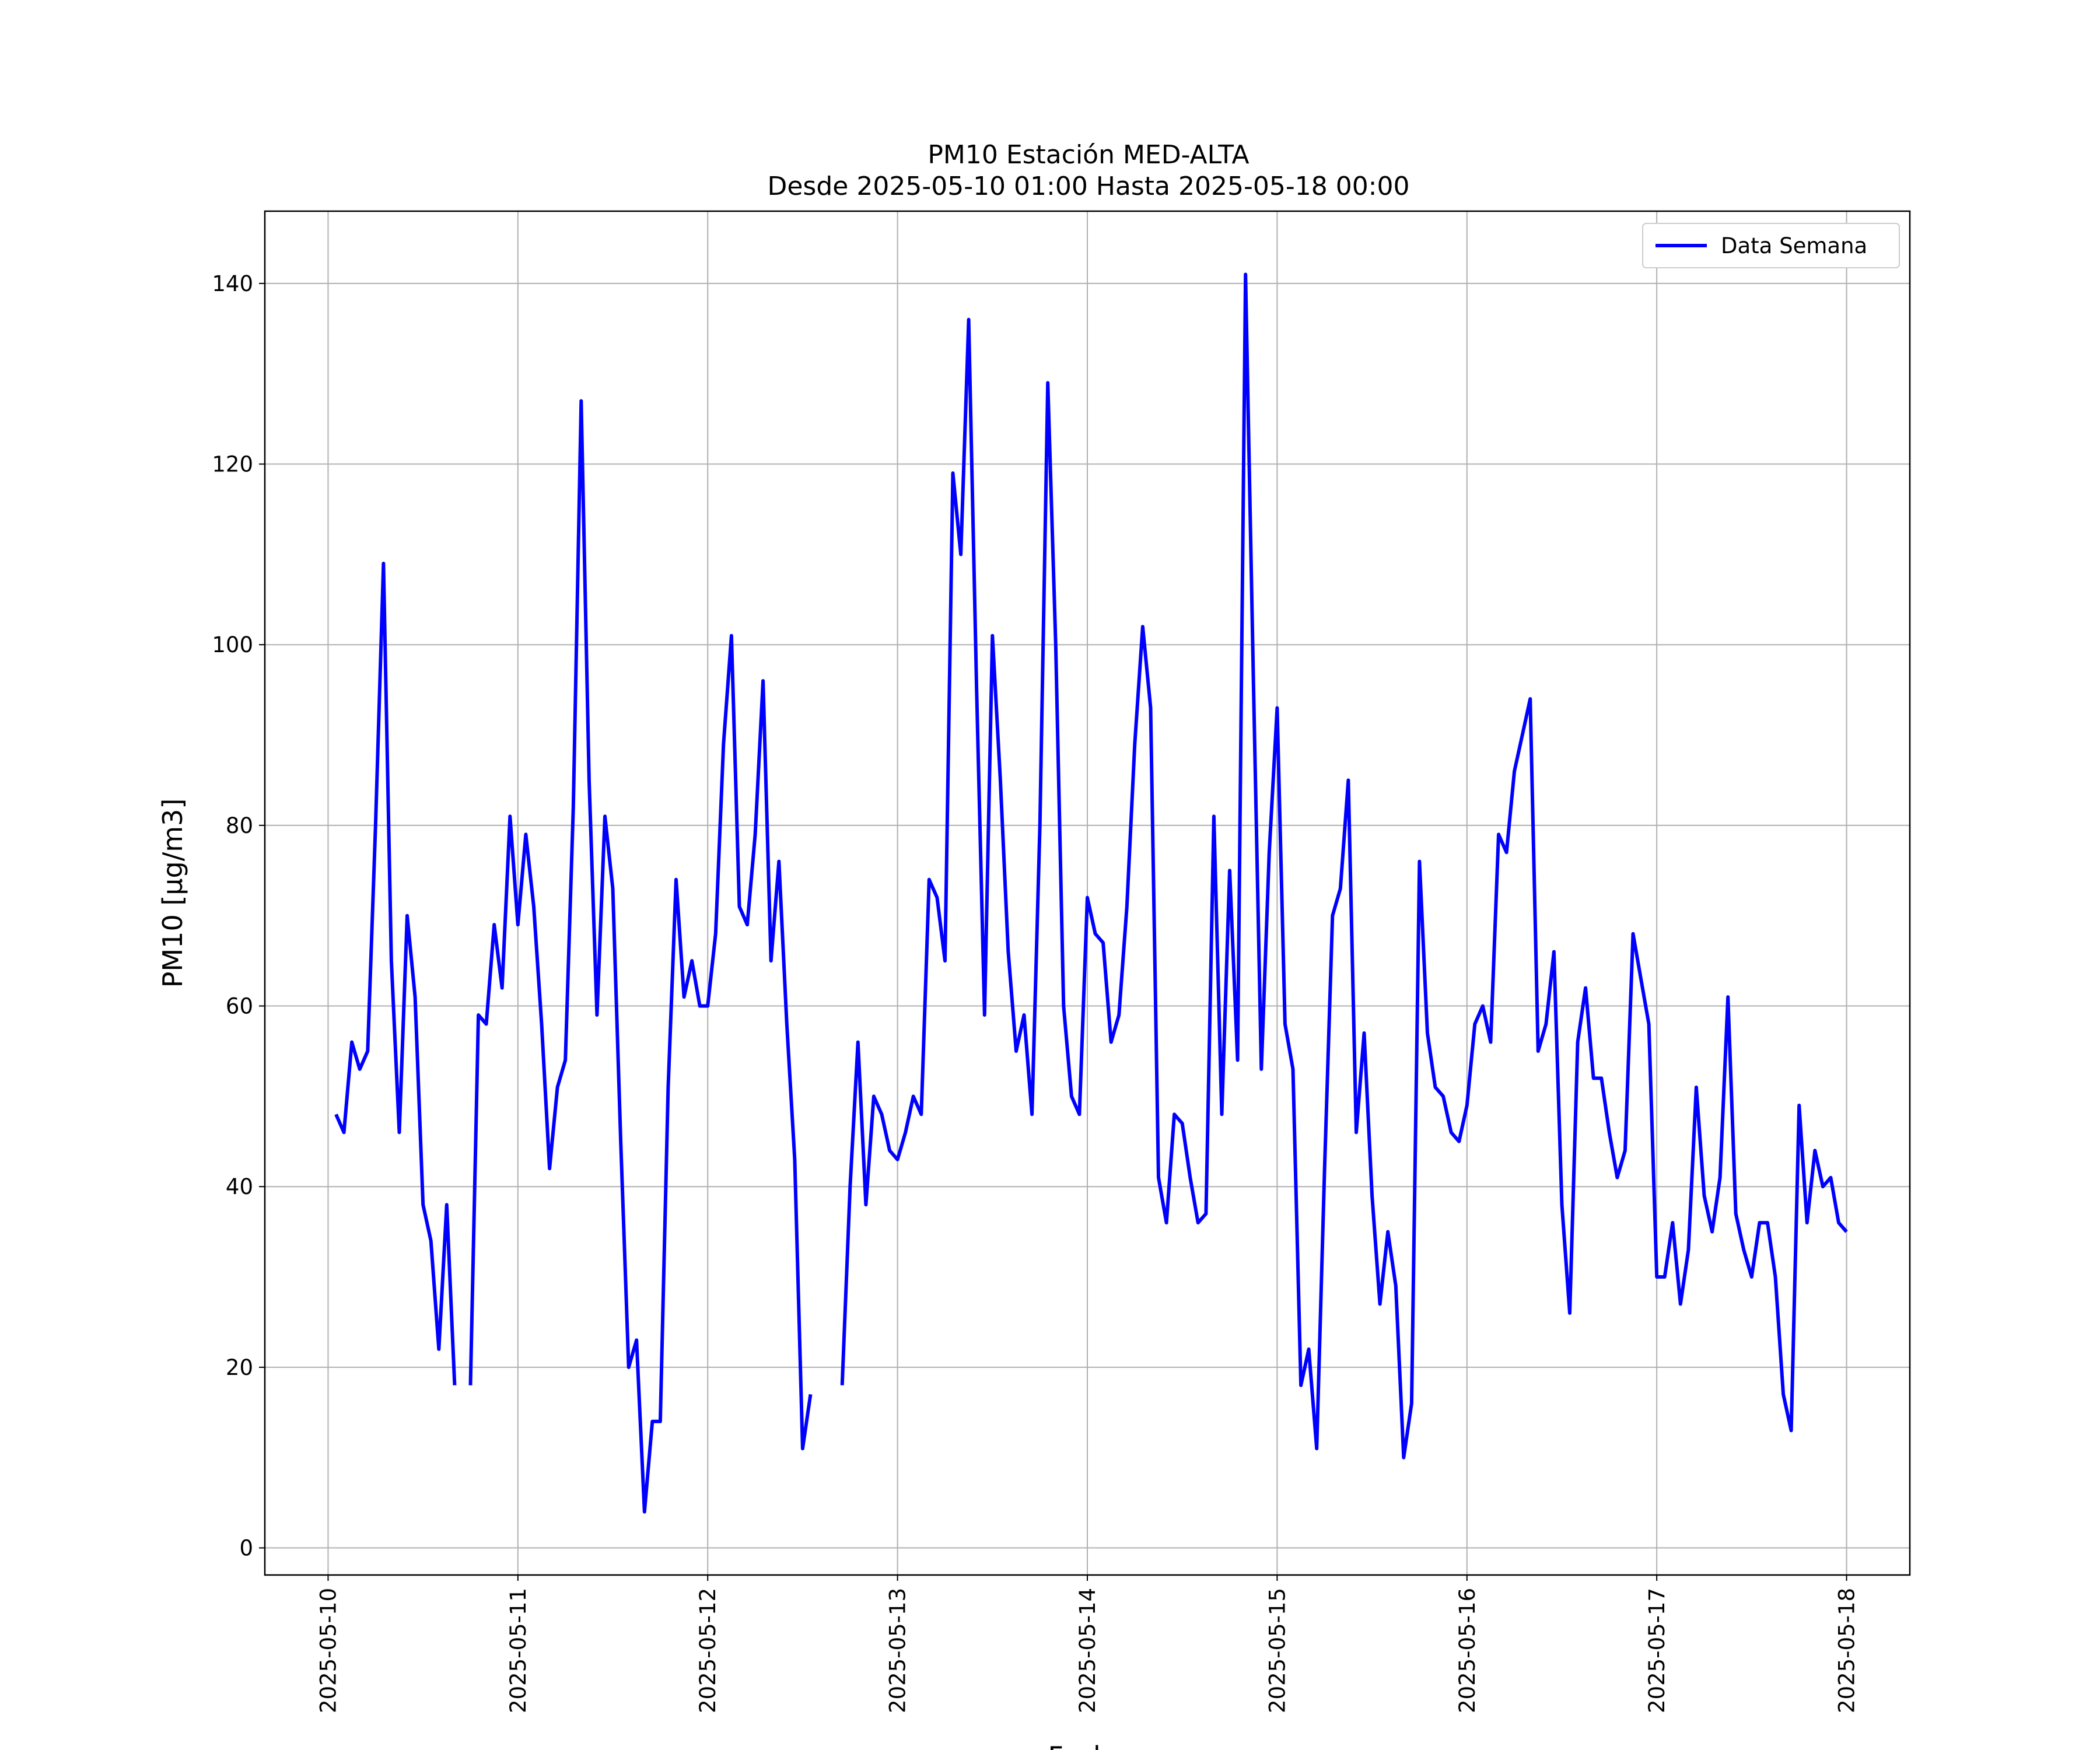 The width and height of the screenshot is (2100, 1750). What do you see at coordinates (1087, 1650) in the screenshot?
I see `x-tick-label: 2025-05-14` at bounding box center [1087, 1650].